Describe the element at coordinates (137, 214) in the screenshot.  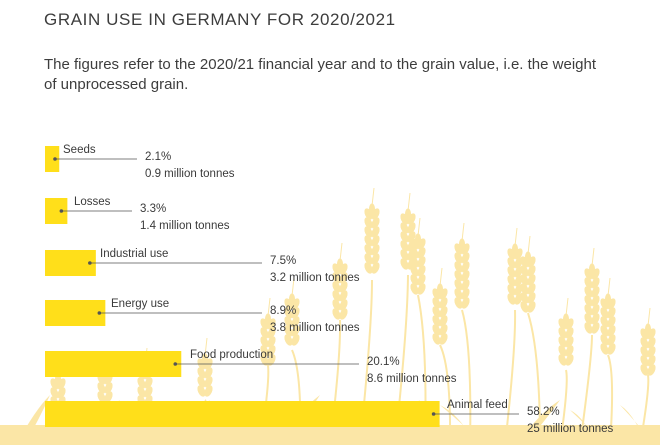
I see `bar-group-losses: Losses 3.3% 1.4 million tonnes` at that location.